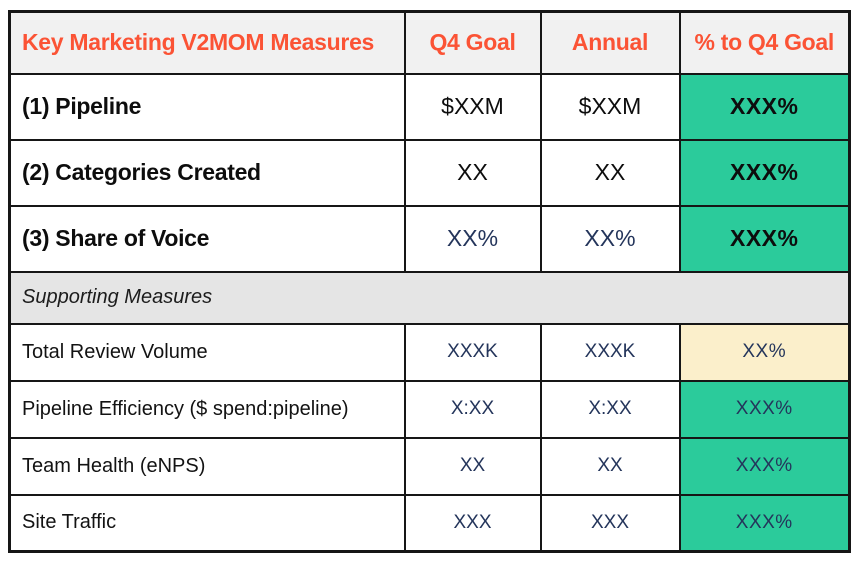 This screenshot has height=584, width=864. What do you see at coordinates (610, 523) in the screenshot?
I see `annual-value: XXX` at bounding box center [610, 523].